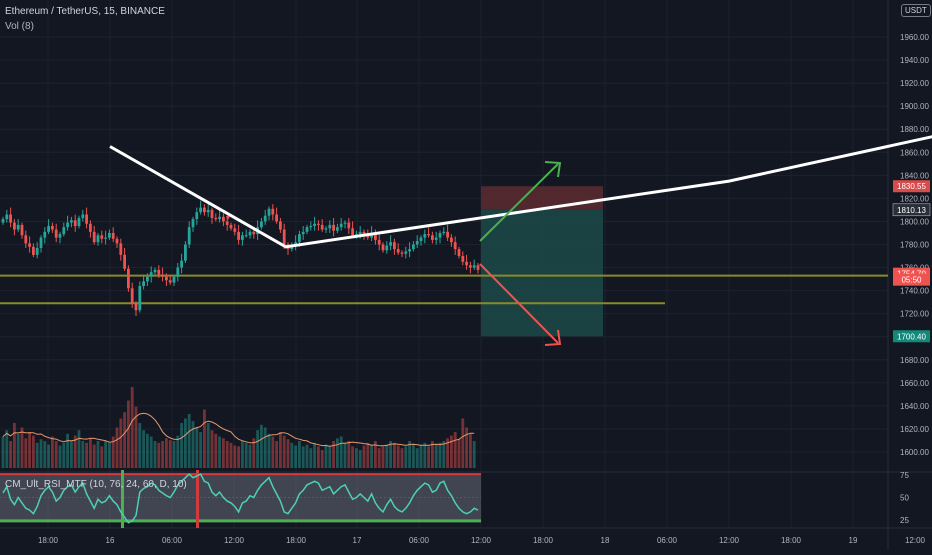 The image size is (932, 555). I want to click on rsi-signal-bar, so click(197, 499).